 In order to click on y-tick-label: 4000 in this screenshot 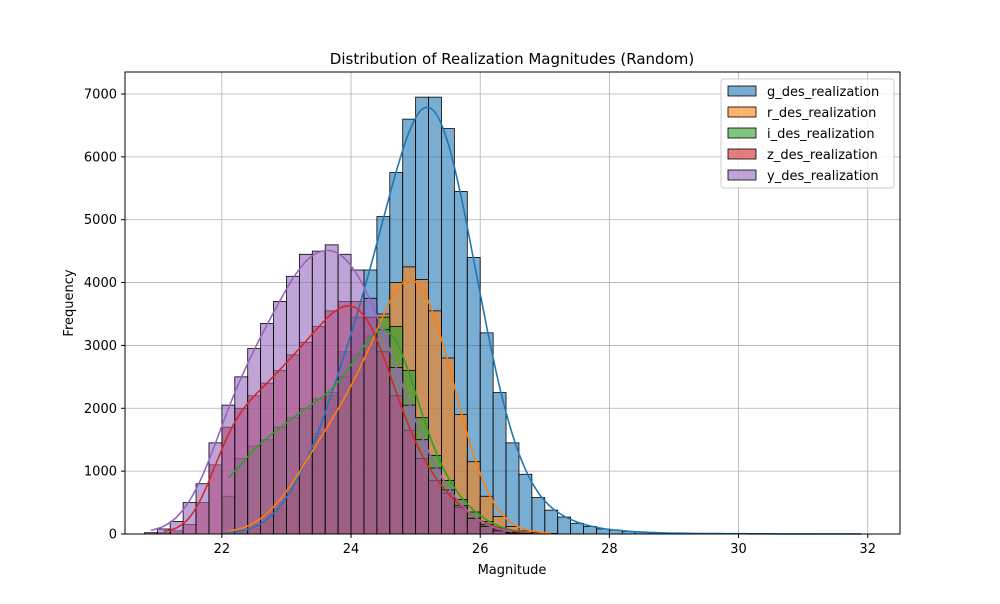, I will do `click(100, 283)`.